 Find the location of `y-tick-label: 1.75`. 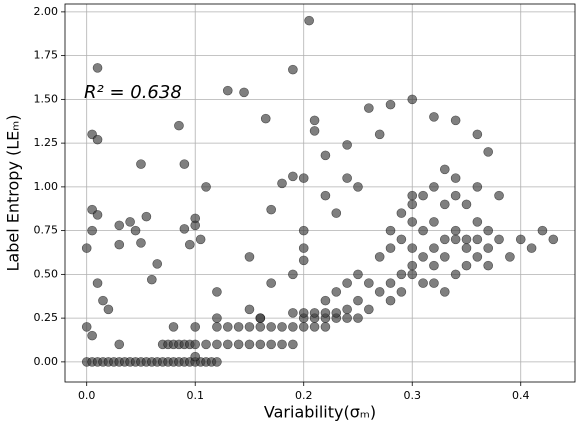

y-tick-label: 1.75 is located at coordinates (46, 55).